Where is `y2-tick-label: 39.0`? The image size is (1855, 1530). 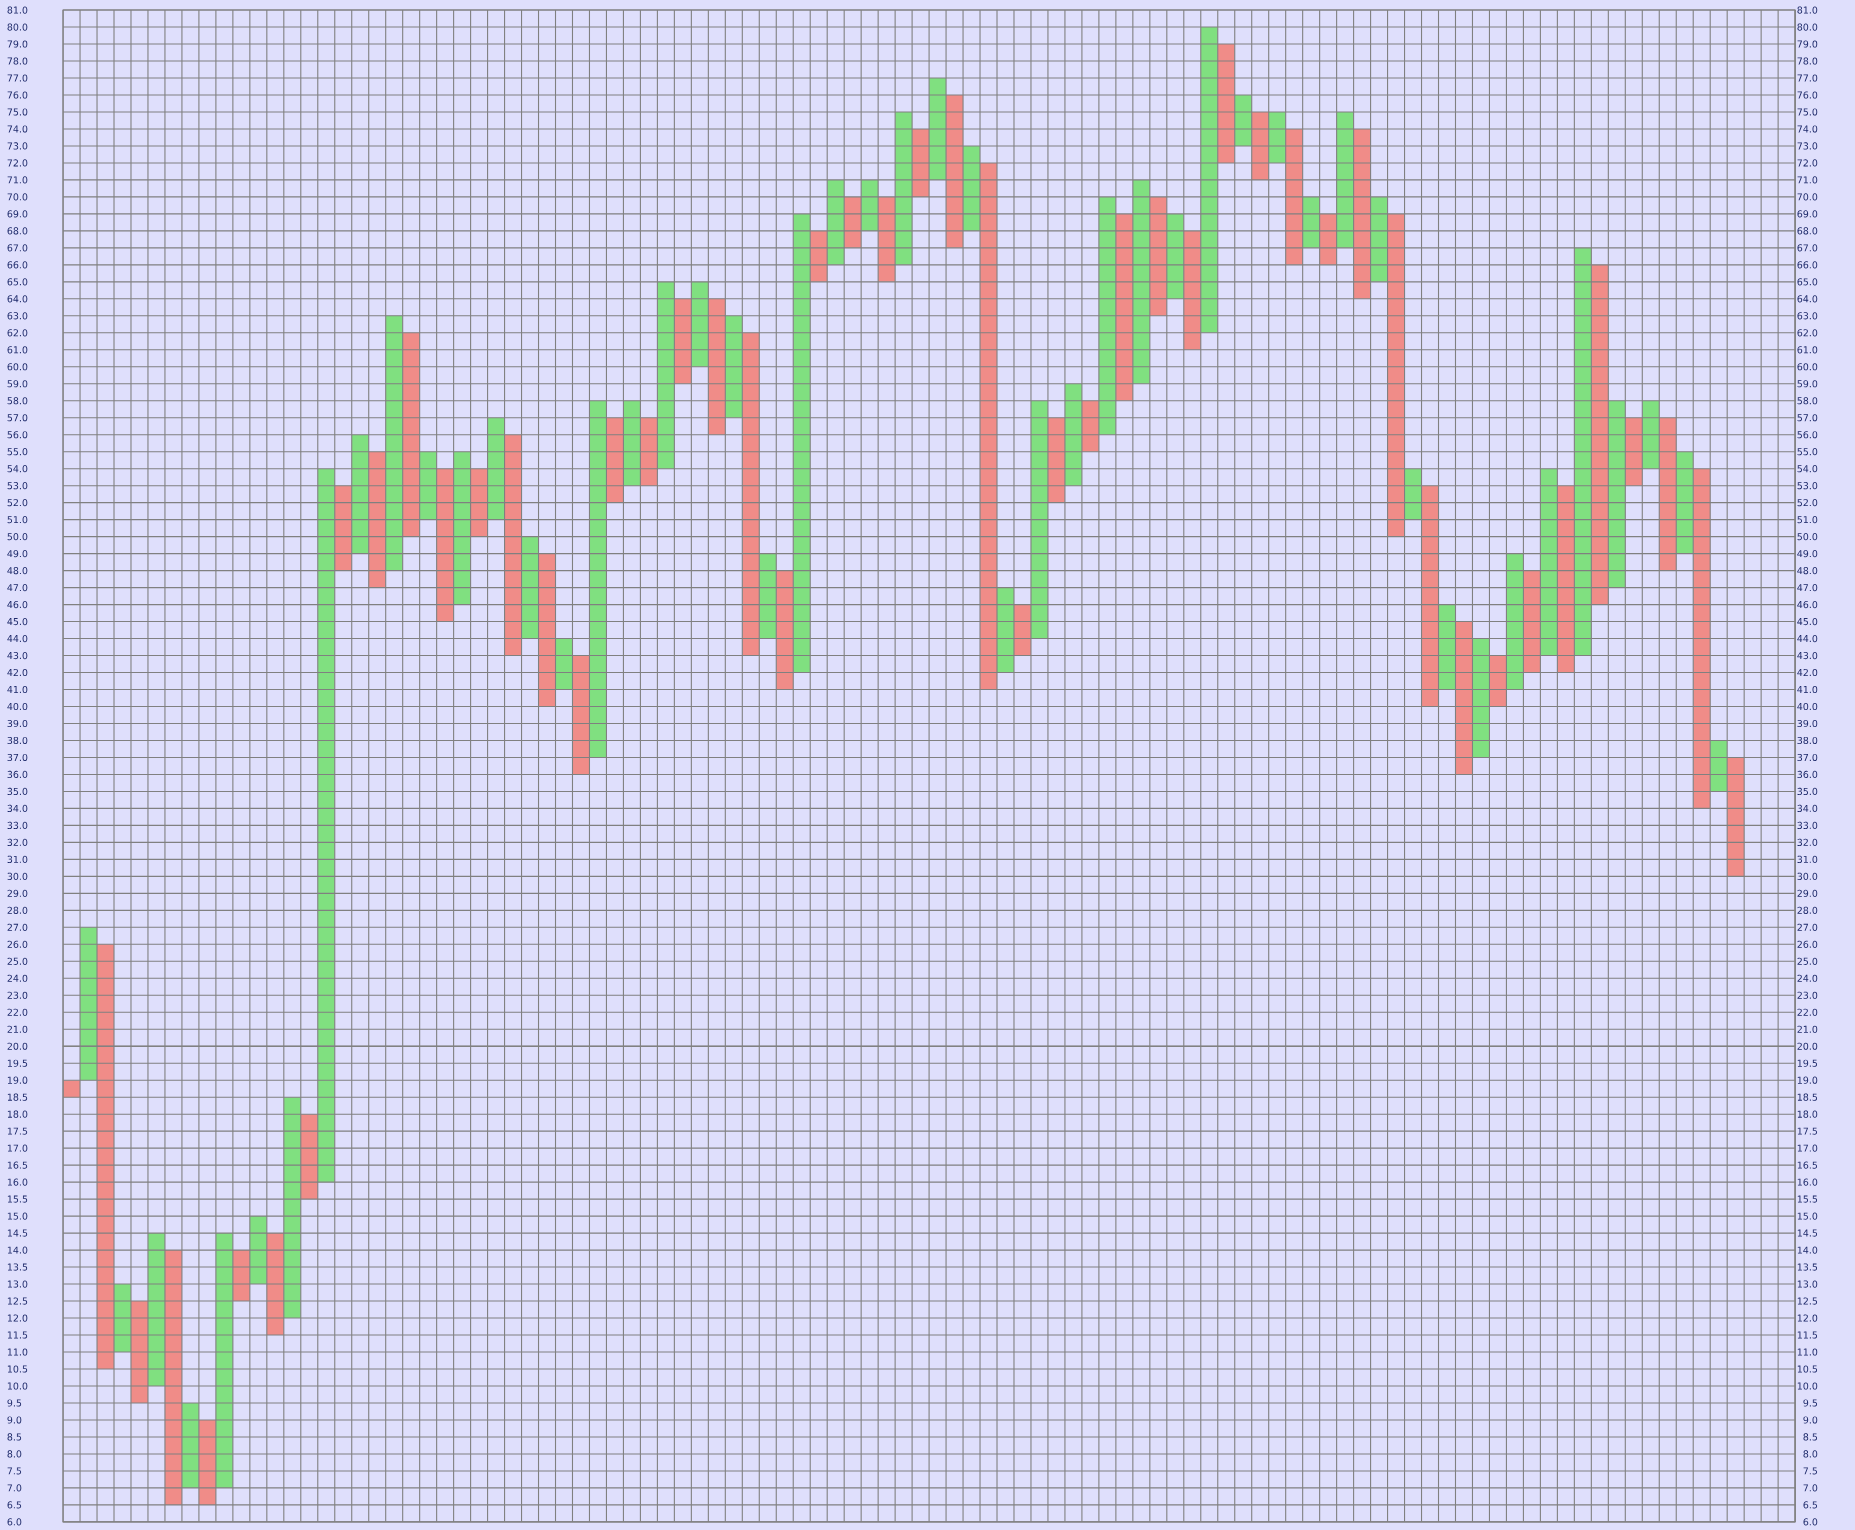
y2-tick-label: 39.0 is located at coordinates (1807, 723).